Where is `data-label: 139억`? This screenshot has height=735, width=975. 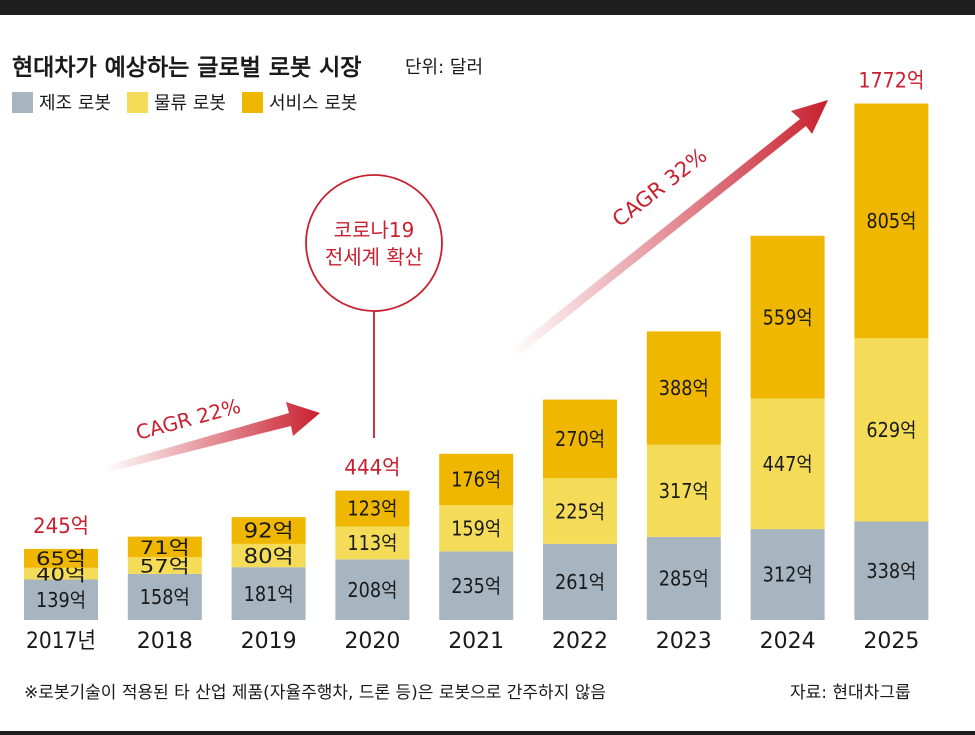 data-label: 139억 is located at coordinates (61, 600).